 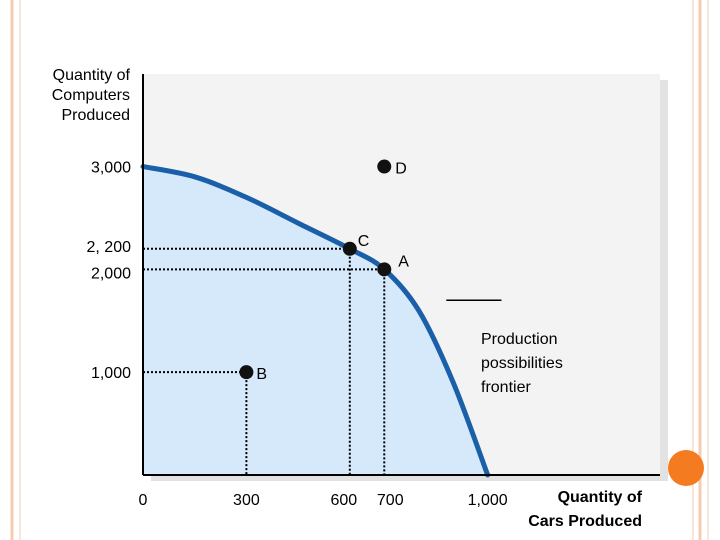 What do you see at coordinates (488, 500) in the screenshot?
I see `x-tick-label: 1,000` at bounding box center [488, 500].